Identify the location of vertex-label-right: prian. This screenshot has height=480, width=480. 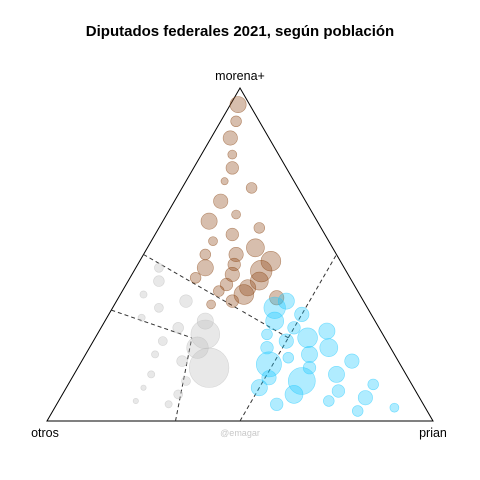
(433, 433).